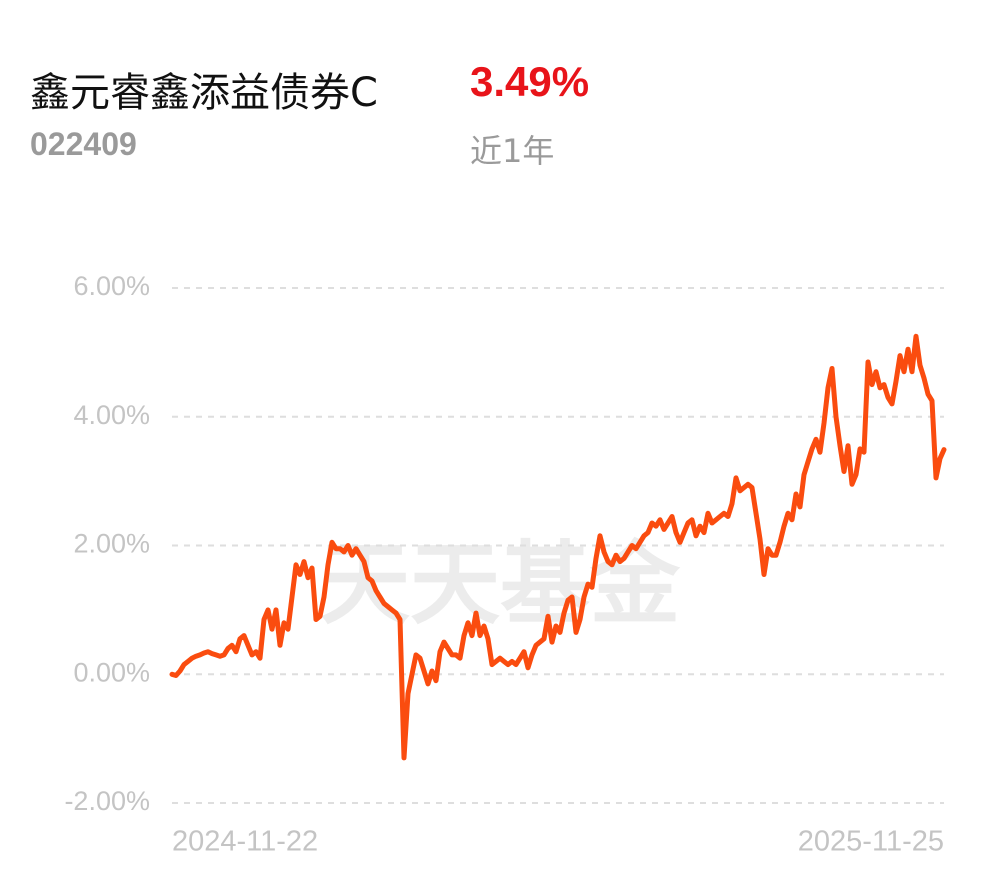 The image size is (990, 878). What do you see at coordinates (111, 415) in the screenshot?
I see `y-tick-label: 4.00%` at bounding box center [111, 415].